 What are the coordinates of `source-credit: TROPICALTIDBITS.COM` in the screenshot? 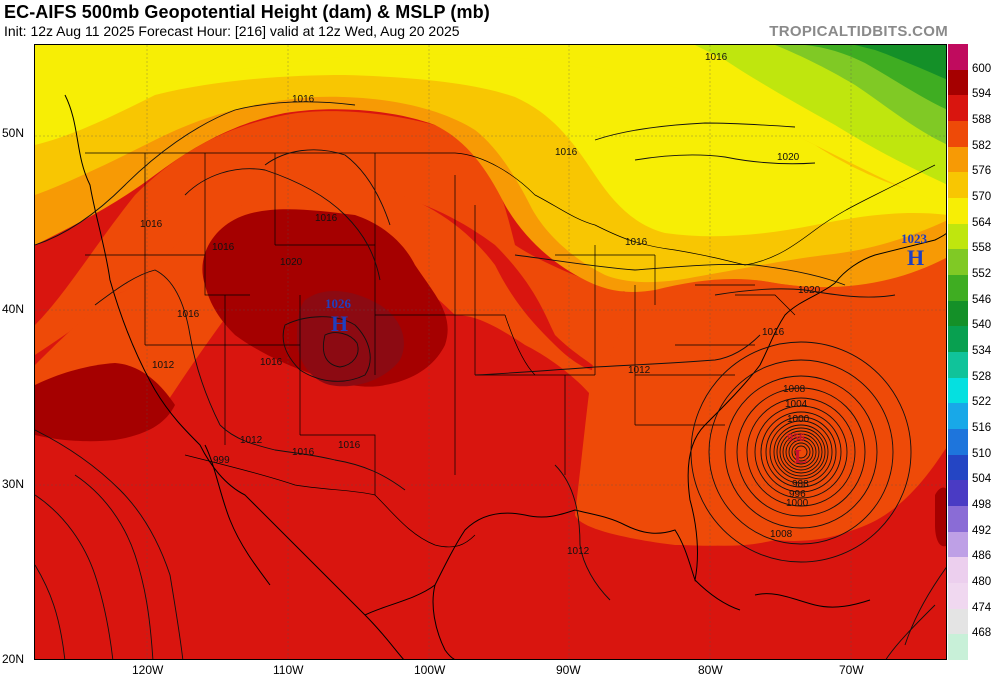 It's located at (858, 31).